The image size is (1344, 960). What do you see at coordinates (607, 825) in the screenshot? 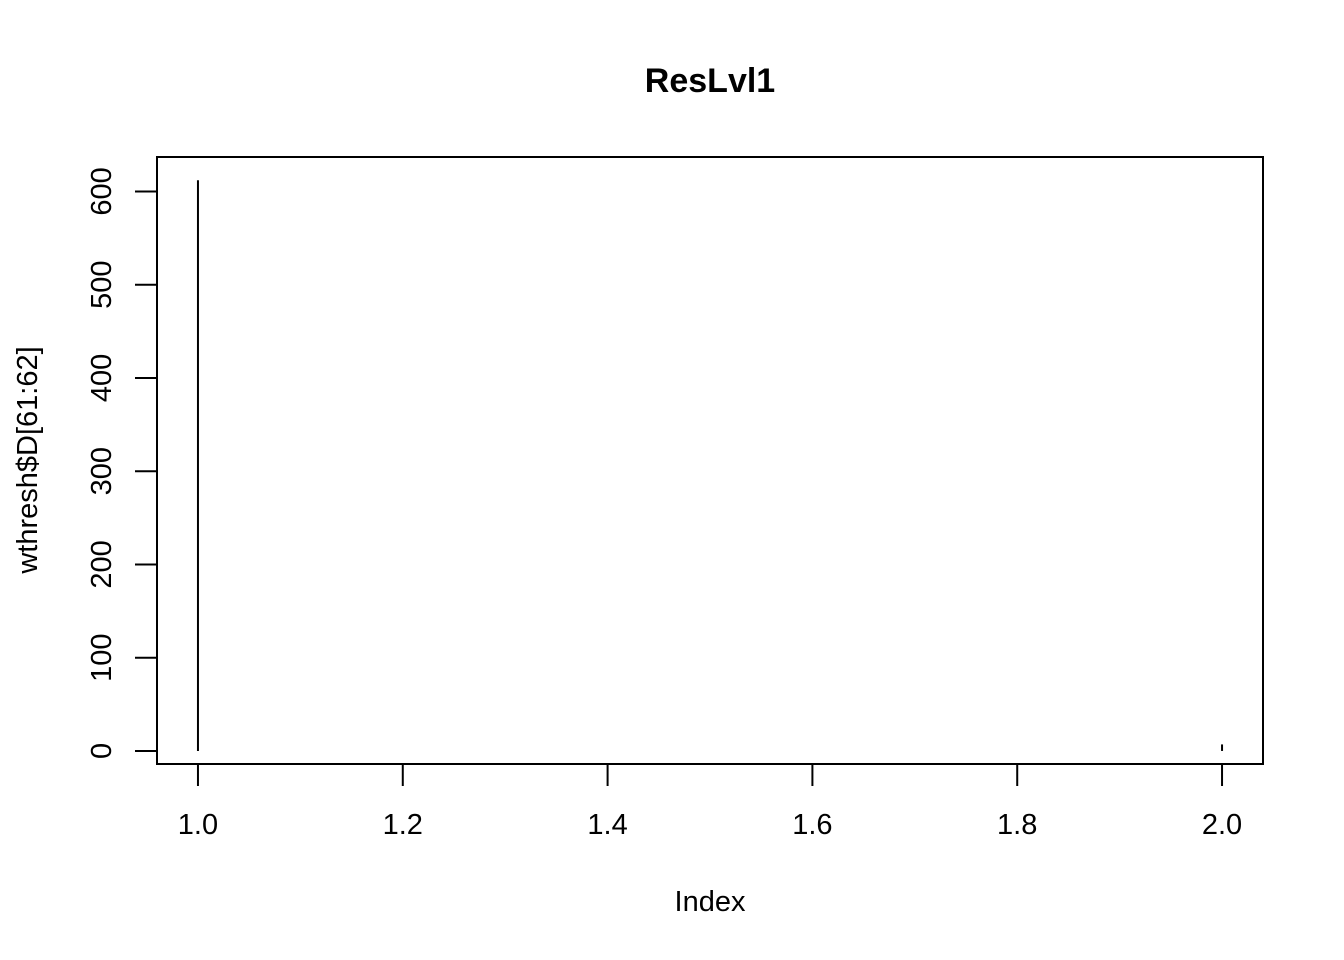
I see `x-tick-label: 1.4` at bounding box center [607, 825].